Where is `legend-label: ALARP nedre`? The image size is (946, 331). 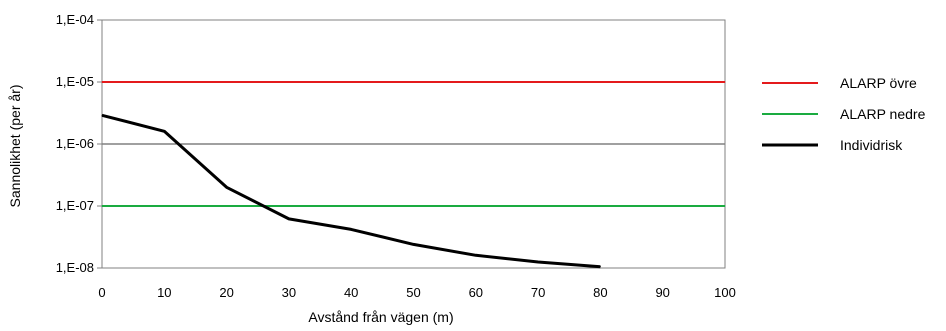 legend-label: ALARP nedre is located at coordinates (883, 114).